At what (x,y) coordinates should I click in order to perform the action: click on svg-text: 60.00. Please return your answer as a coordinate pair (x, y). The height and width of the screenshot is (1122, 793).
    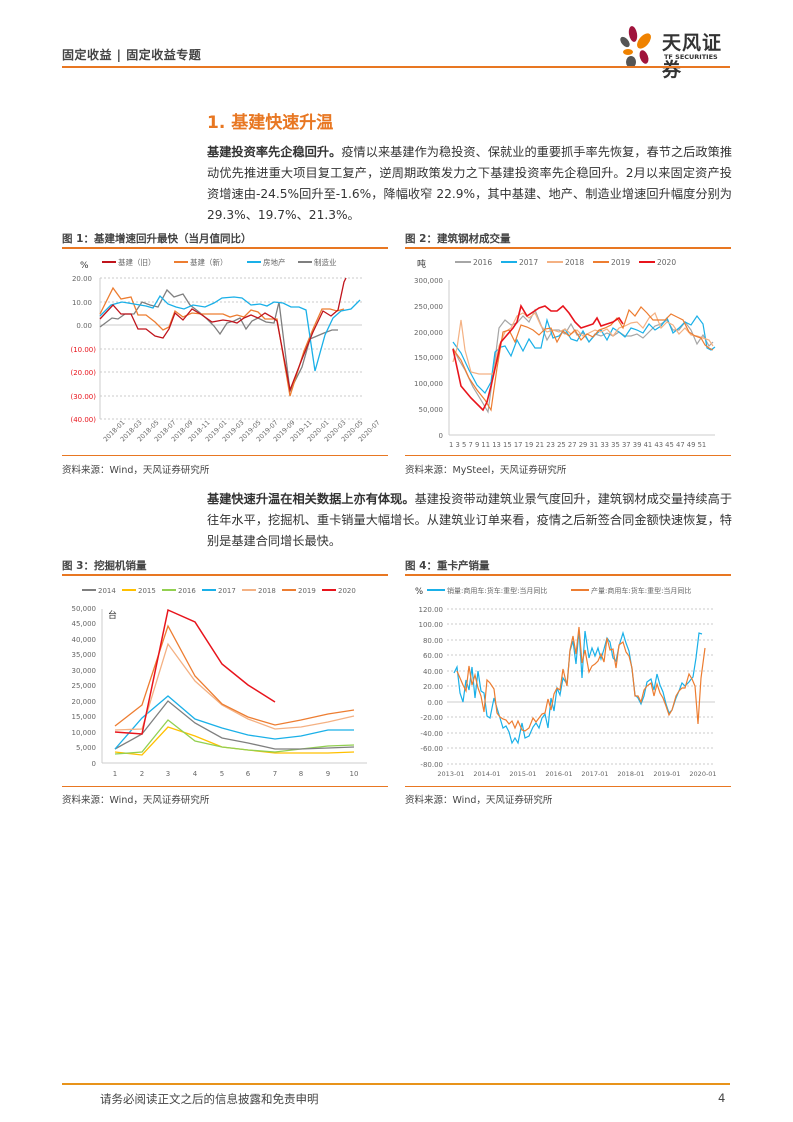
    Looking at the image, I should click on (433, 656).